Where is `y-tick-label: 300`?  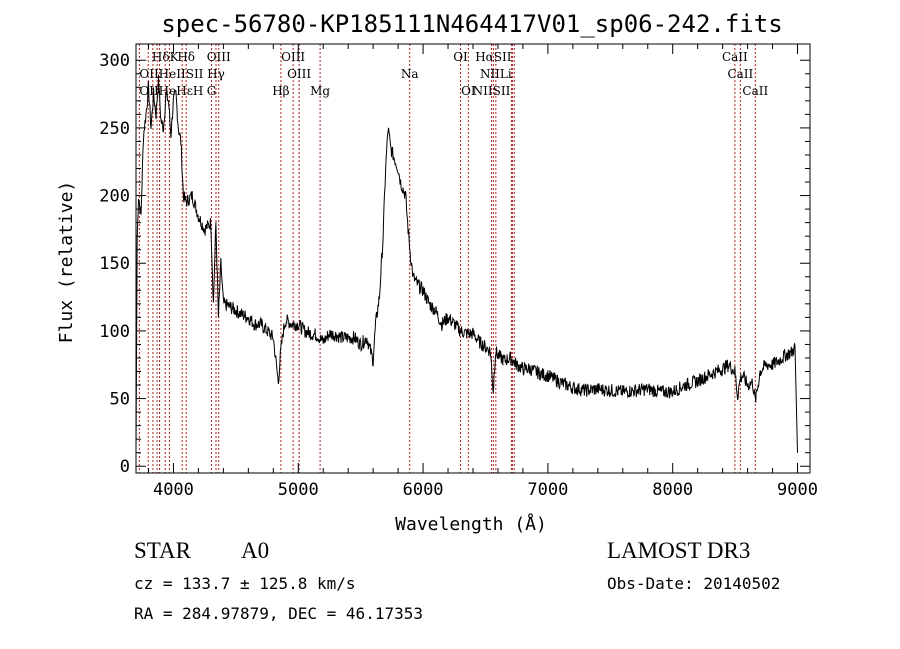 y-tick-label: 300 is located at coordinates (114, 61).